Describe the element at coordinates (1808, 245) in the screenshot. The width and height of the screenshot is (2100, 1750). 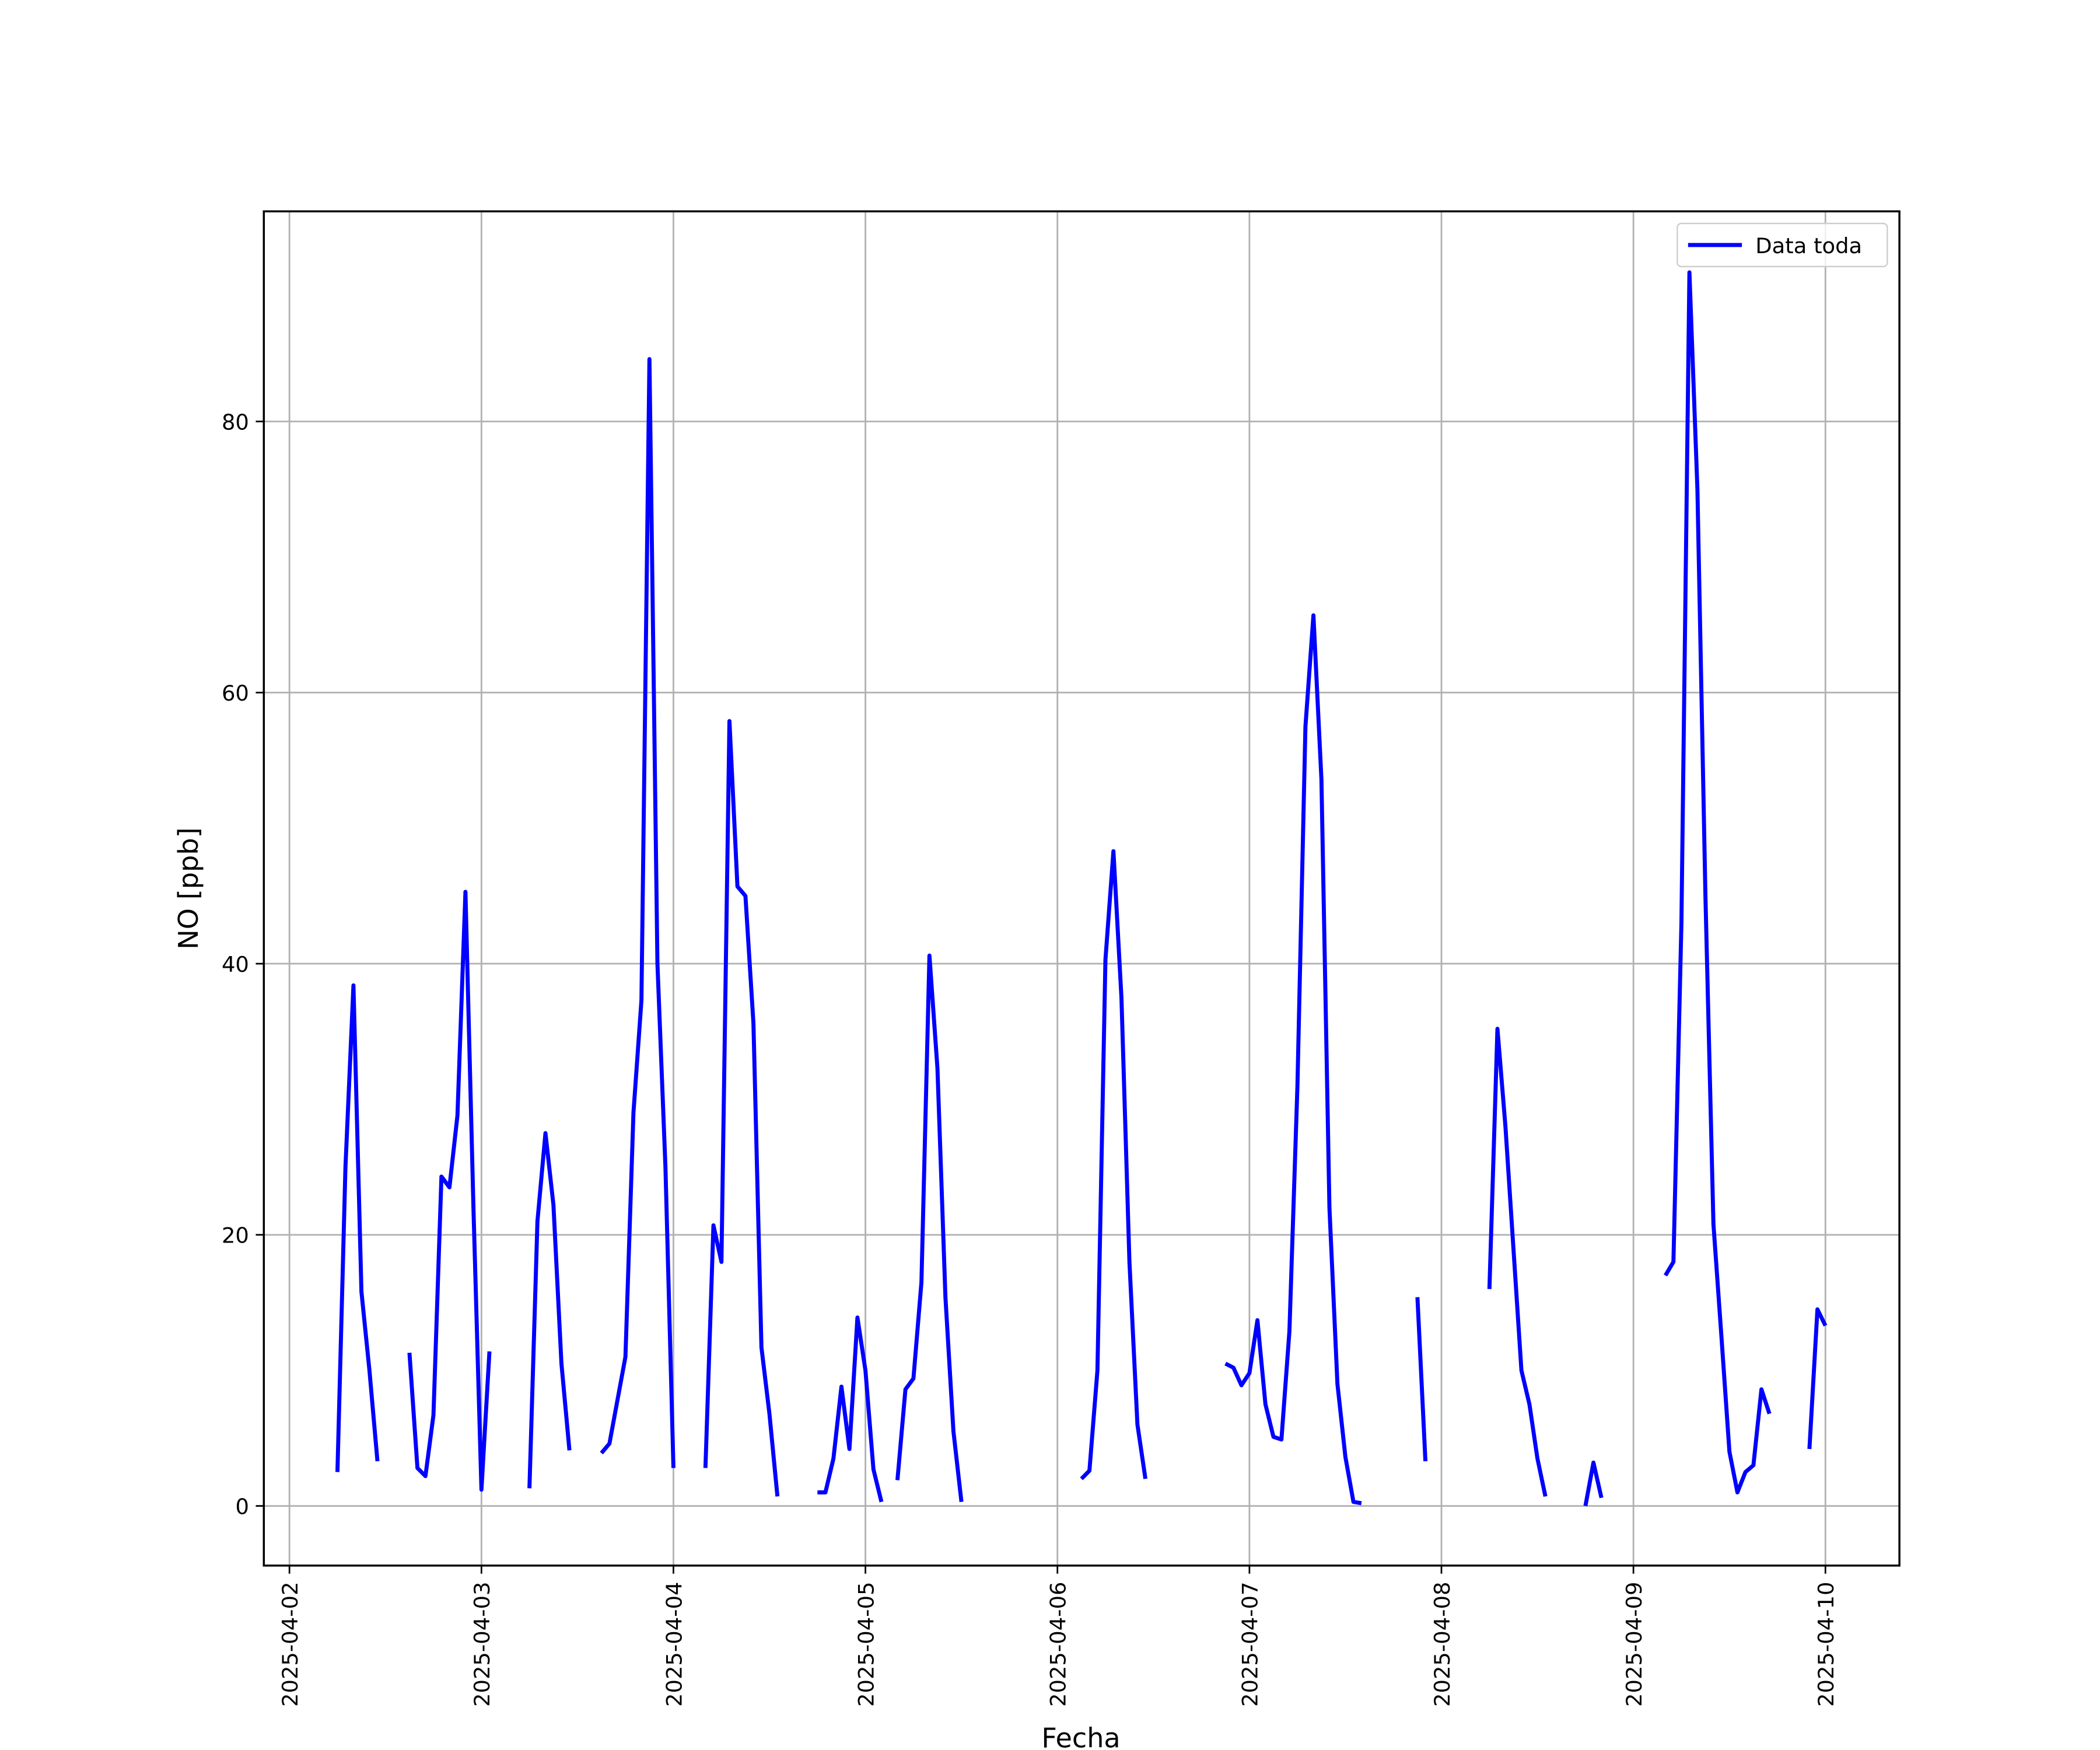
I see `legend-label: Data toda` at that location.